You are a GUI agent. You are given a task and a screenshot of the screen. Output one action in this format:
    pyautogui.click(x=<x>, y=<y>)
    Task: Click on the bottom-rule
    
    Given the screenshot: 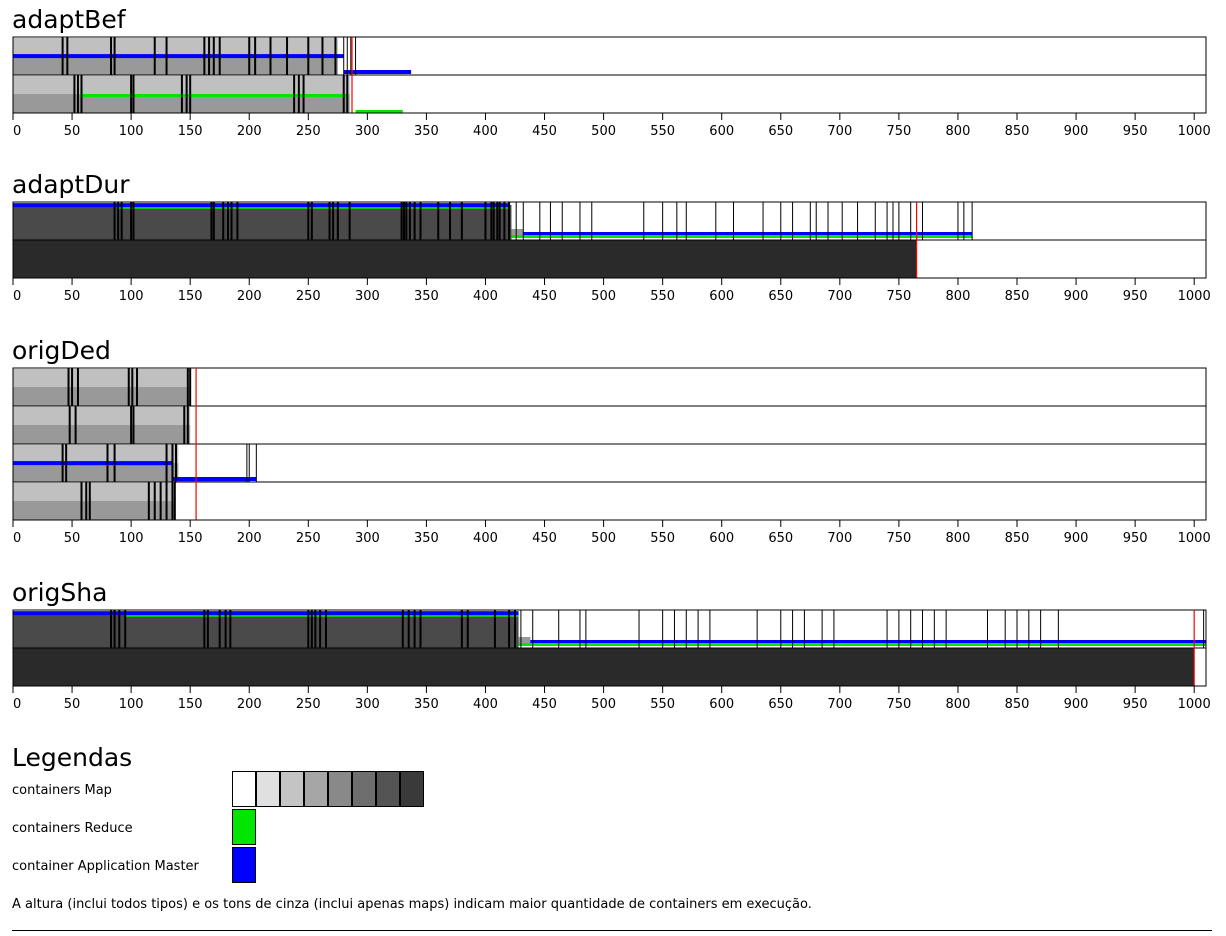 What is the action you would take?
    pyautogui.click(x=612, y=930)
    